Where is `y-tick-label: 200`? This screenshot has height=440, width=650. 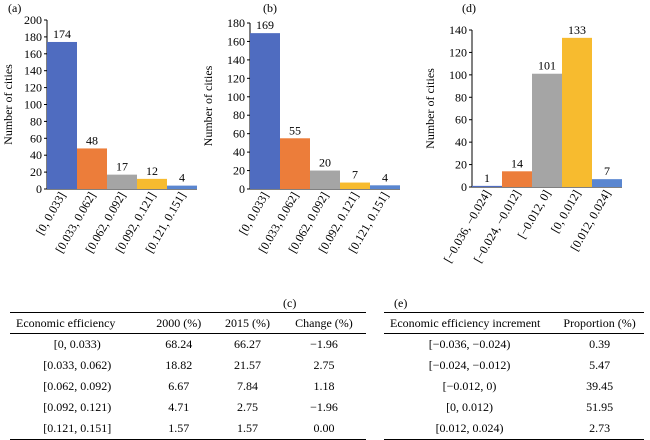
y-tick-label: 200 is located at coordinates (33, 20).